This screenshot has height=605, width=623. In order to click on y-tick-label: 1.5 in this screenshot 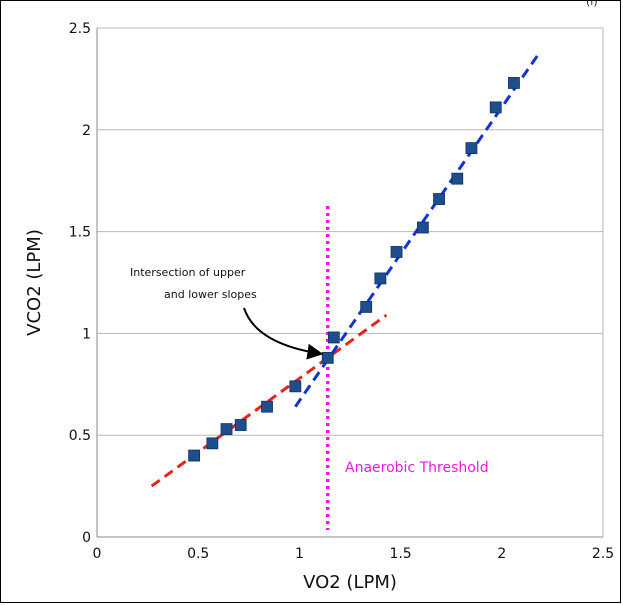, I will do `click(80, 233)`.